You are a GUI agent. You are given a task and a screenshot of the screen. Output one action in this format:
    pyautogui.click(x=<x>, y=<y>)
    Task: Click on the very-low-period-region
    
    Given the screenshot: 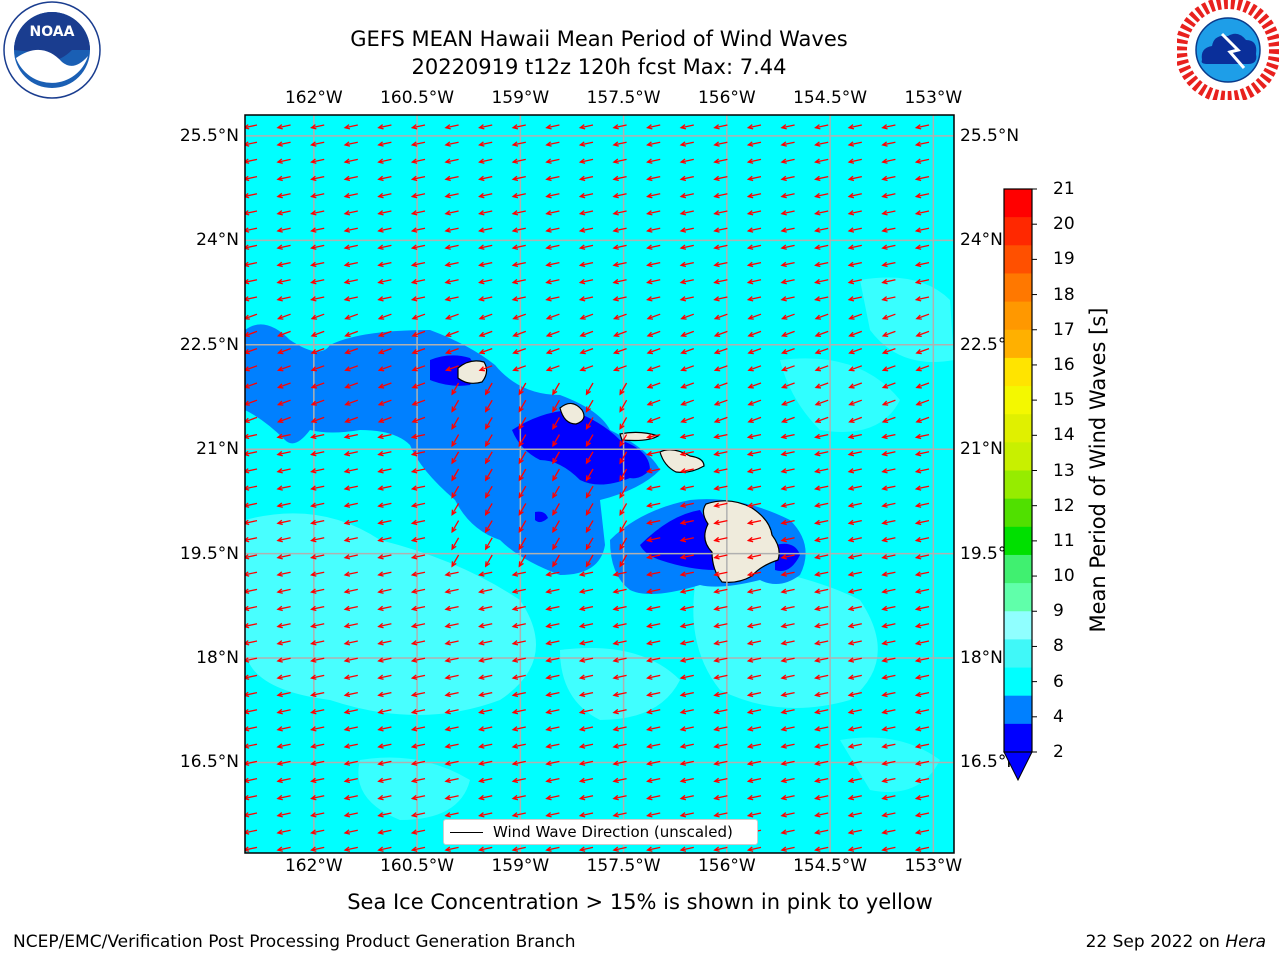 What is the action you would take?
    pyautogui.click(x=581, y=447)
    